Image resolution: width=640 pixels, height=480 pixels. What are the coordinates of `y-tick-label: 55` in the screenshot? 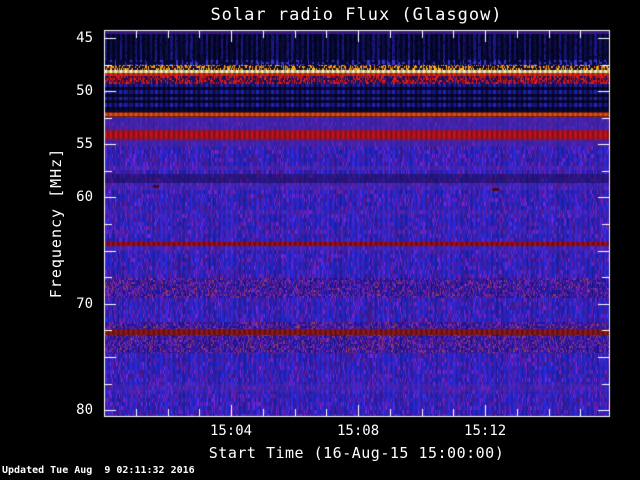 It's located at (84, 144).